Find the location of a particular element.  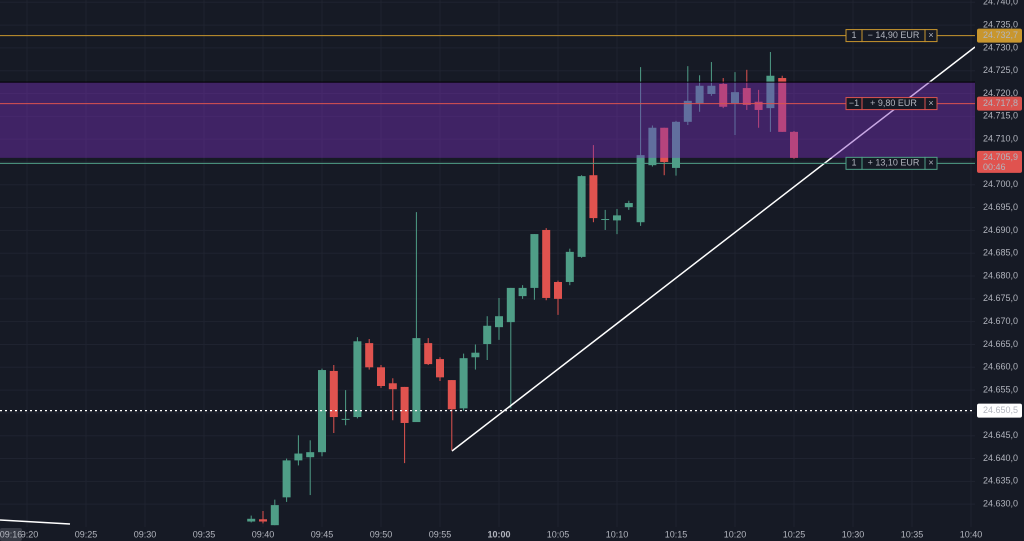

crosshair-time-box is located at coordinates (11, 534).